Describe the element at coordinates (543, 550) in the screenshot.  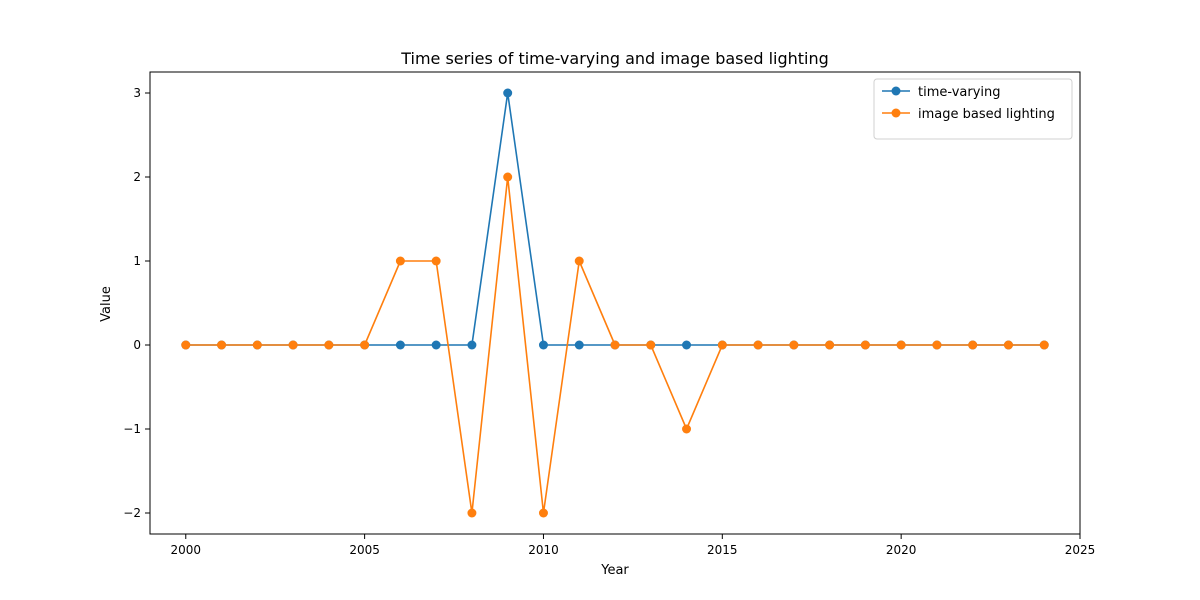
I see `x-tick-label: 2010` at that location.